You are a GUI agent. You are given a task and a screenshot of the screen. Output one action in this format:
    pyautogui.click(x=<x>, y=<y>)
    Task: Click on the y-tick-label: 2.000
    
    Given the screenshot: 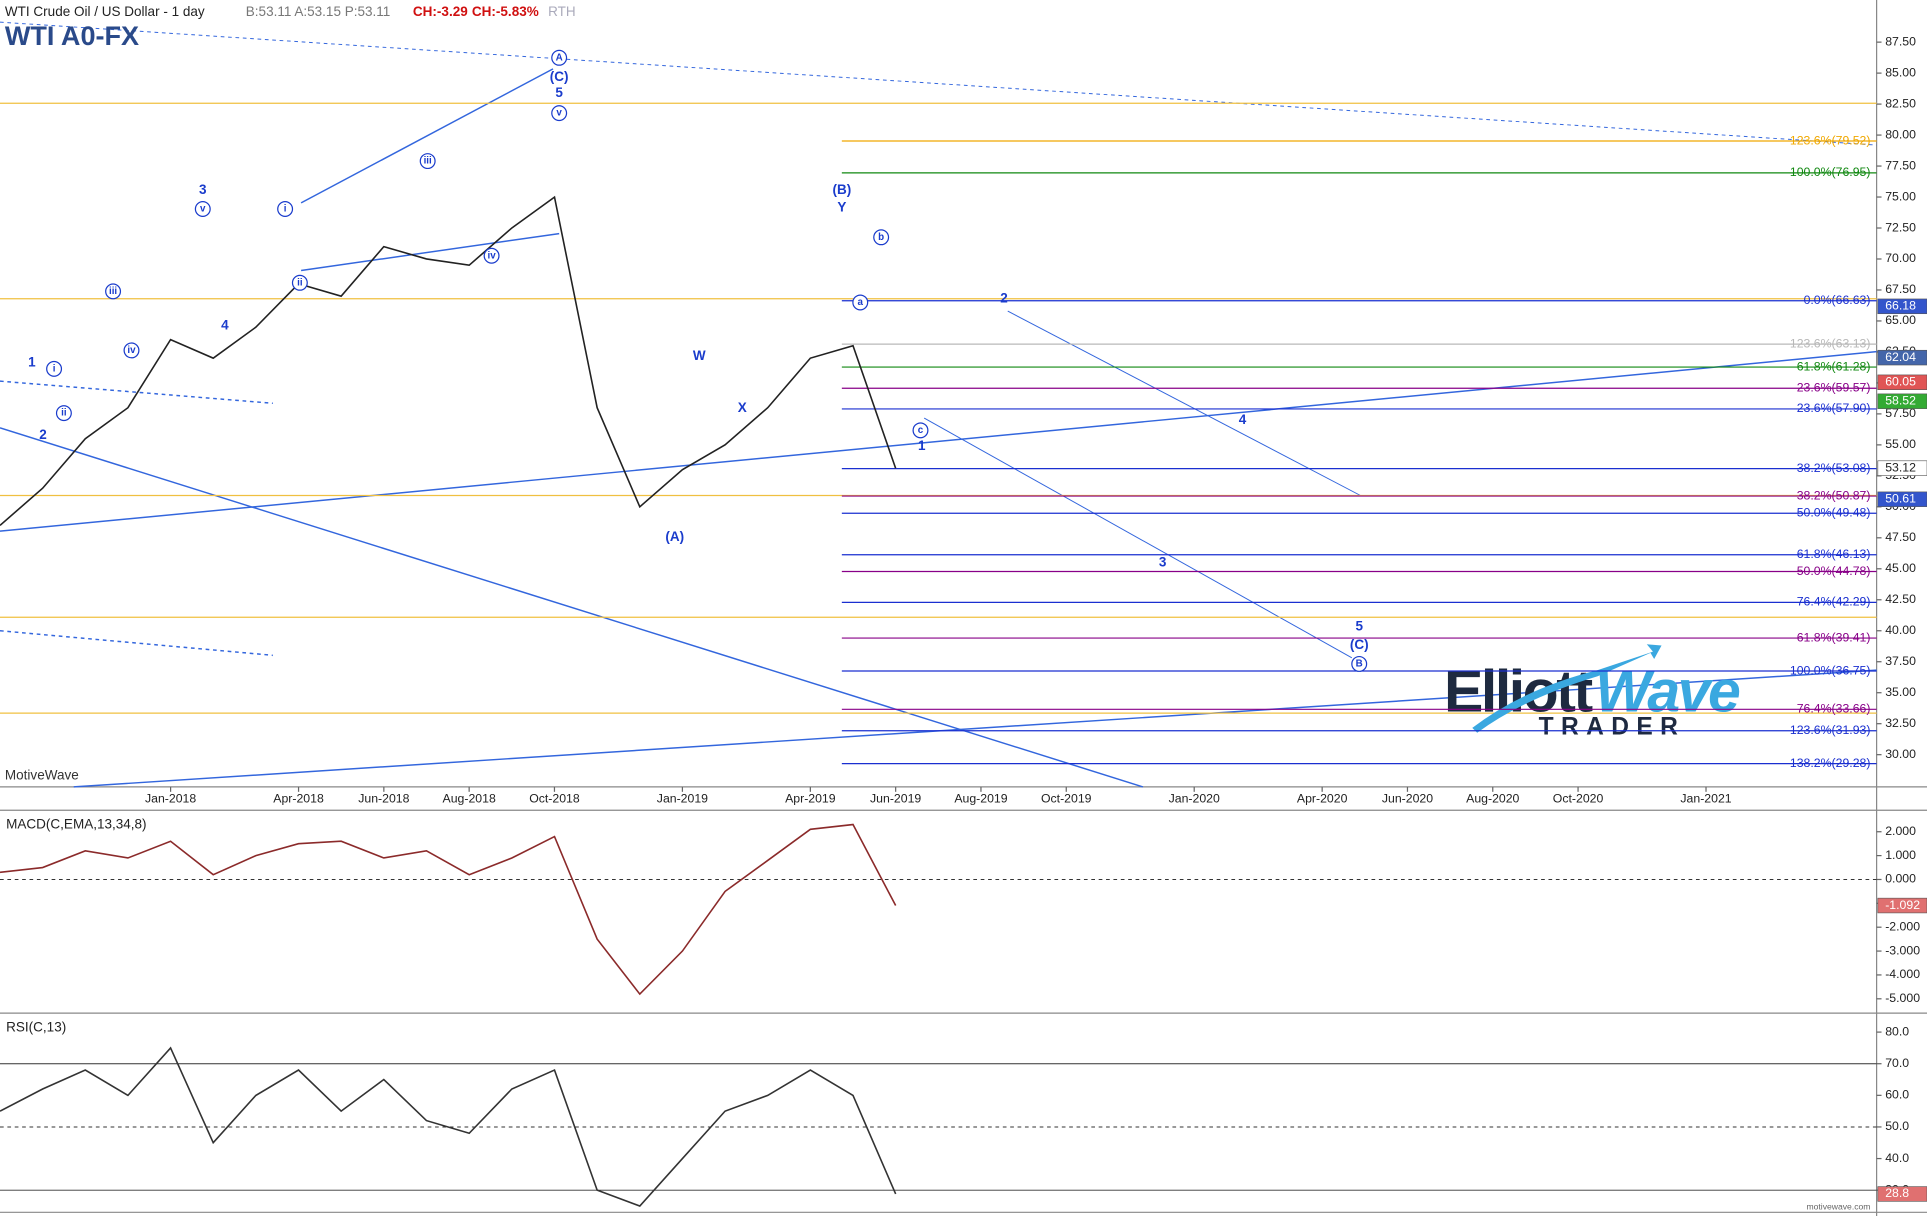 What is the action you would take?
    pyautogui.click(x=1900, y=831)
    